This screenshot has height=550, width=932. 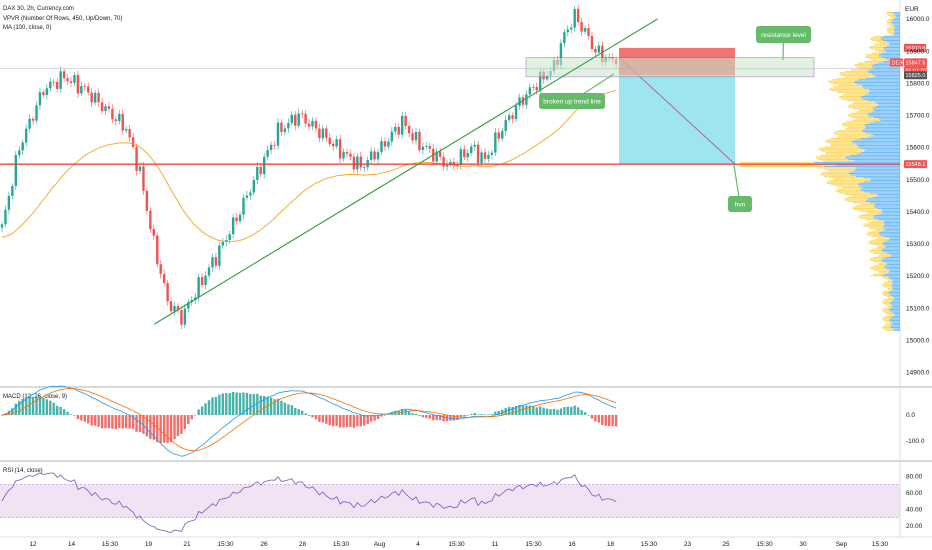 What do you see at coordinates (62, 19) in the screenshot?
I see `vpvr-label: VPVR (Number Of Rows, 450, Up/Down, 70)` at bounding box center [62, 19].